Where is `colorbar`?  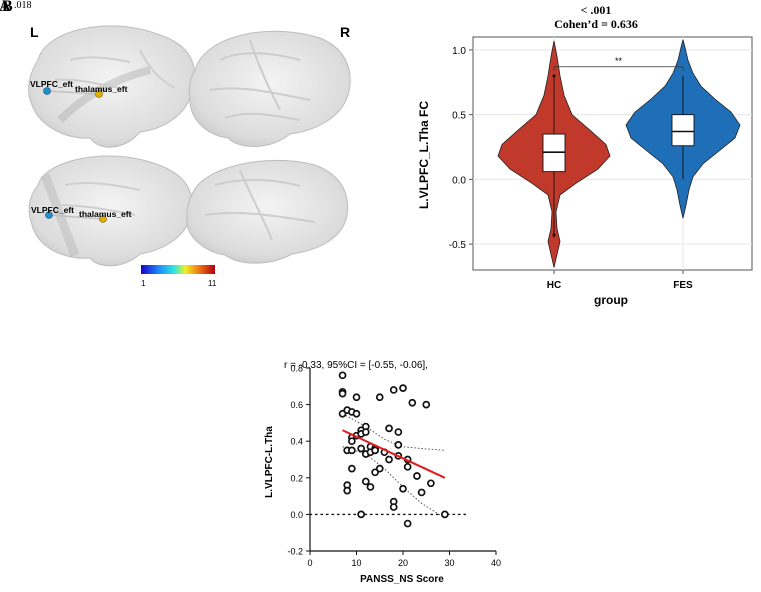 colorbar is located at coordinates (178, 269).